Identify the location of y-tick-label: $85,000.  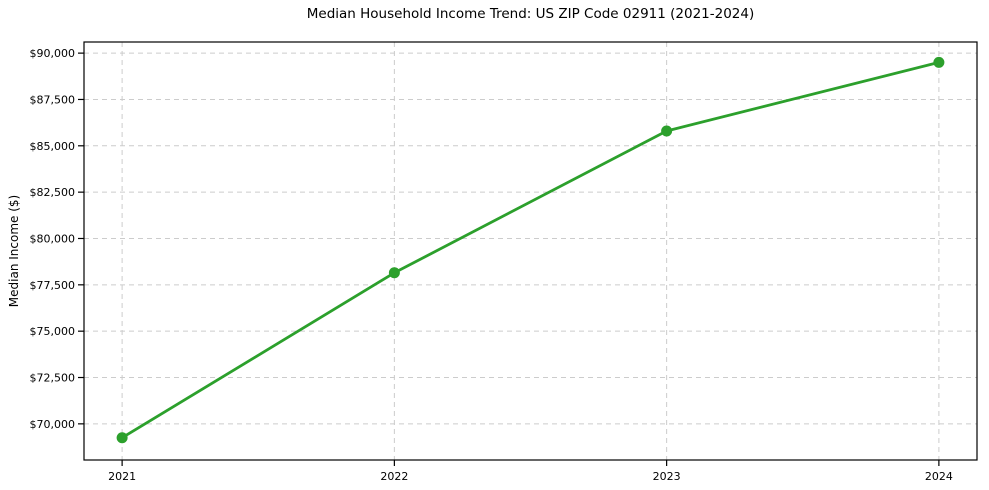
(53, 146).